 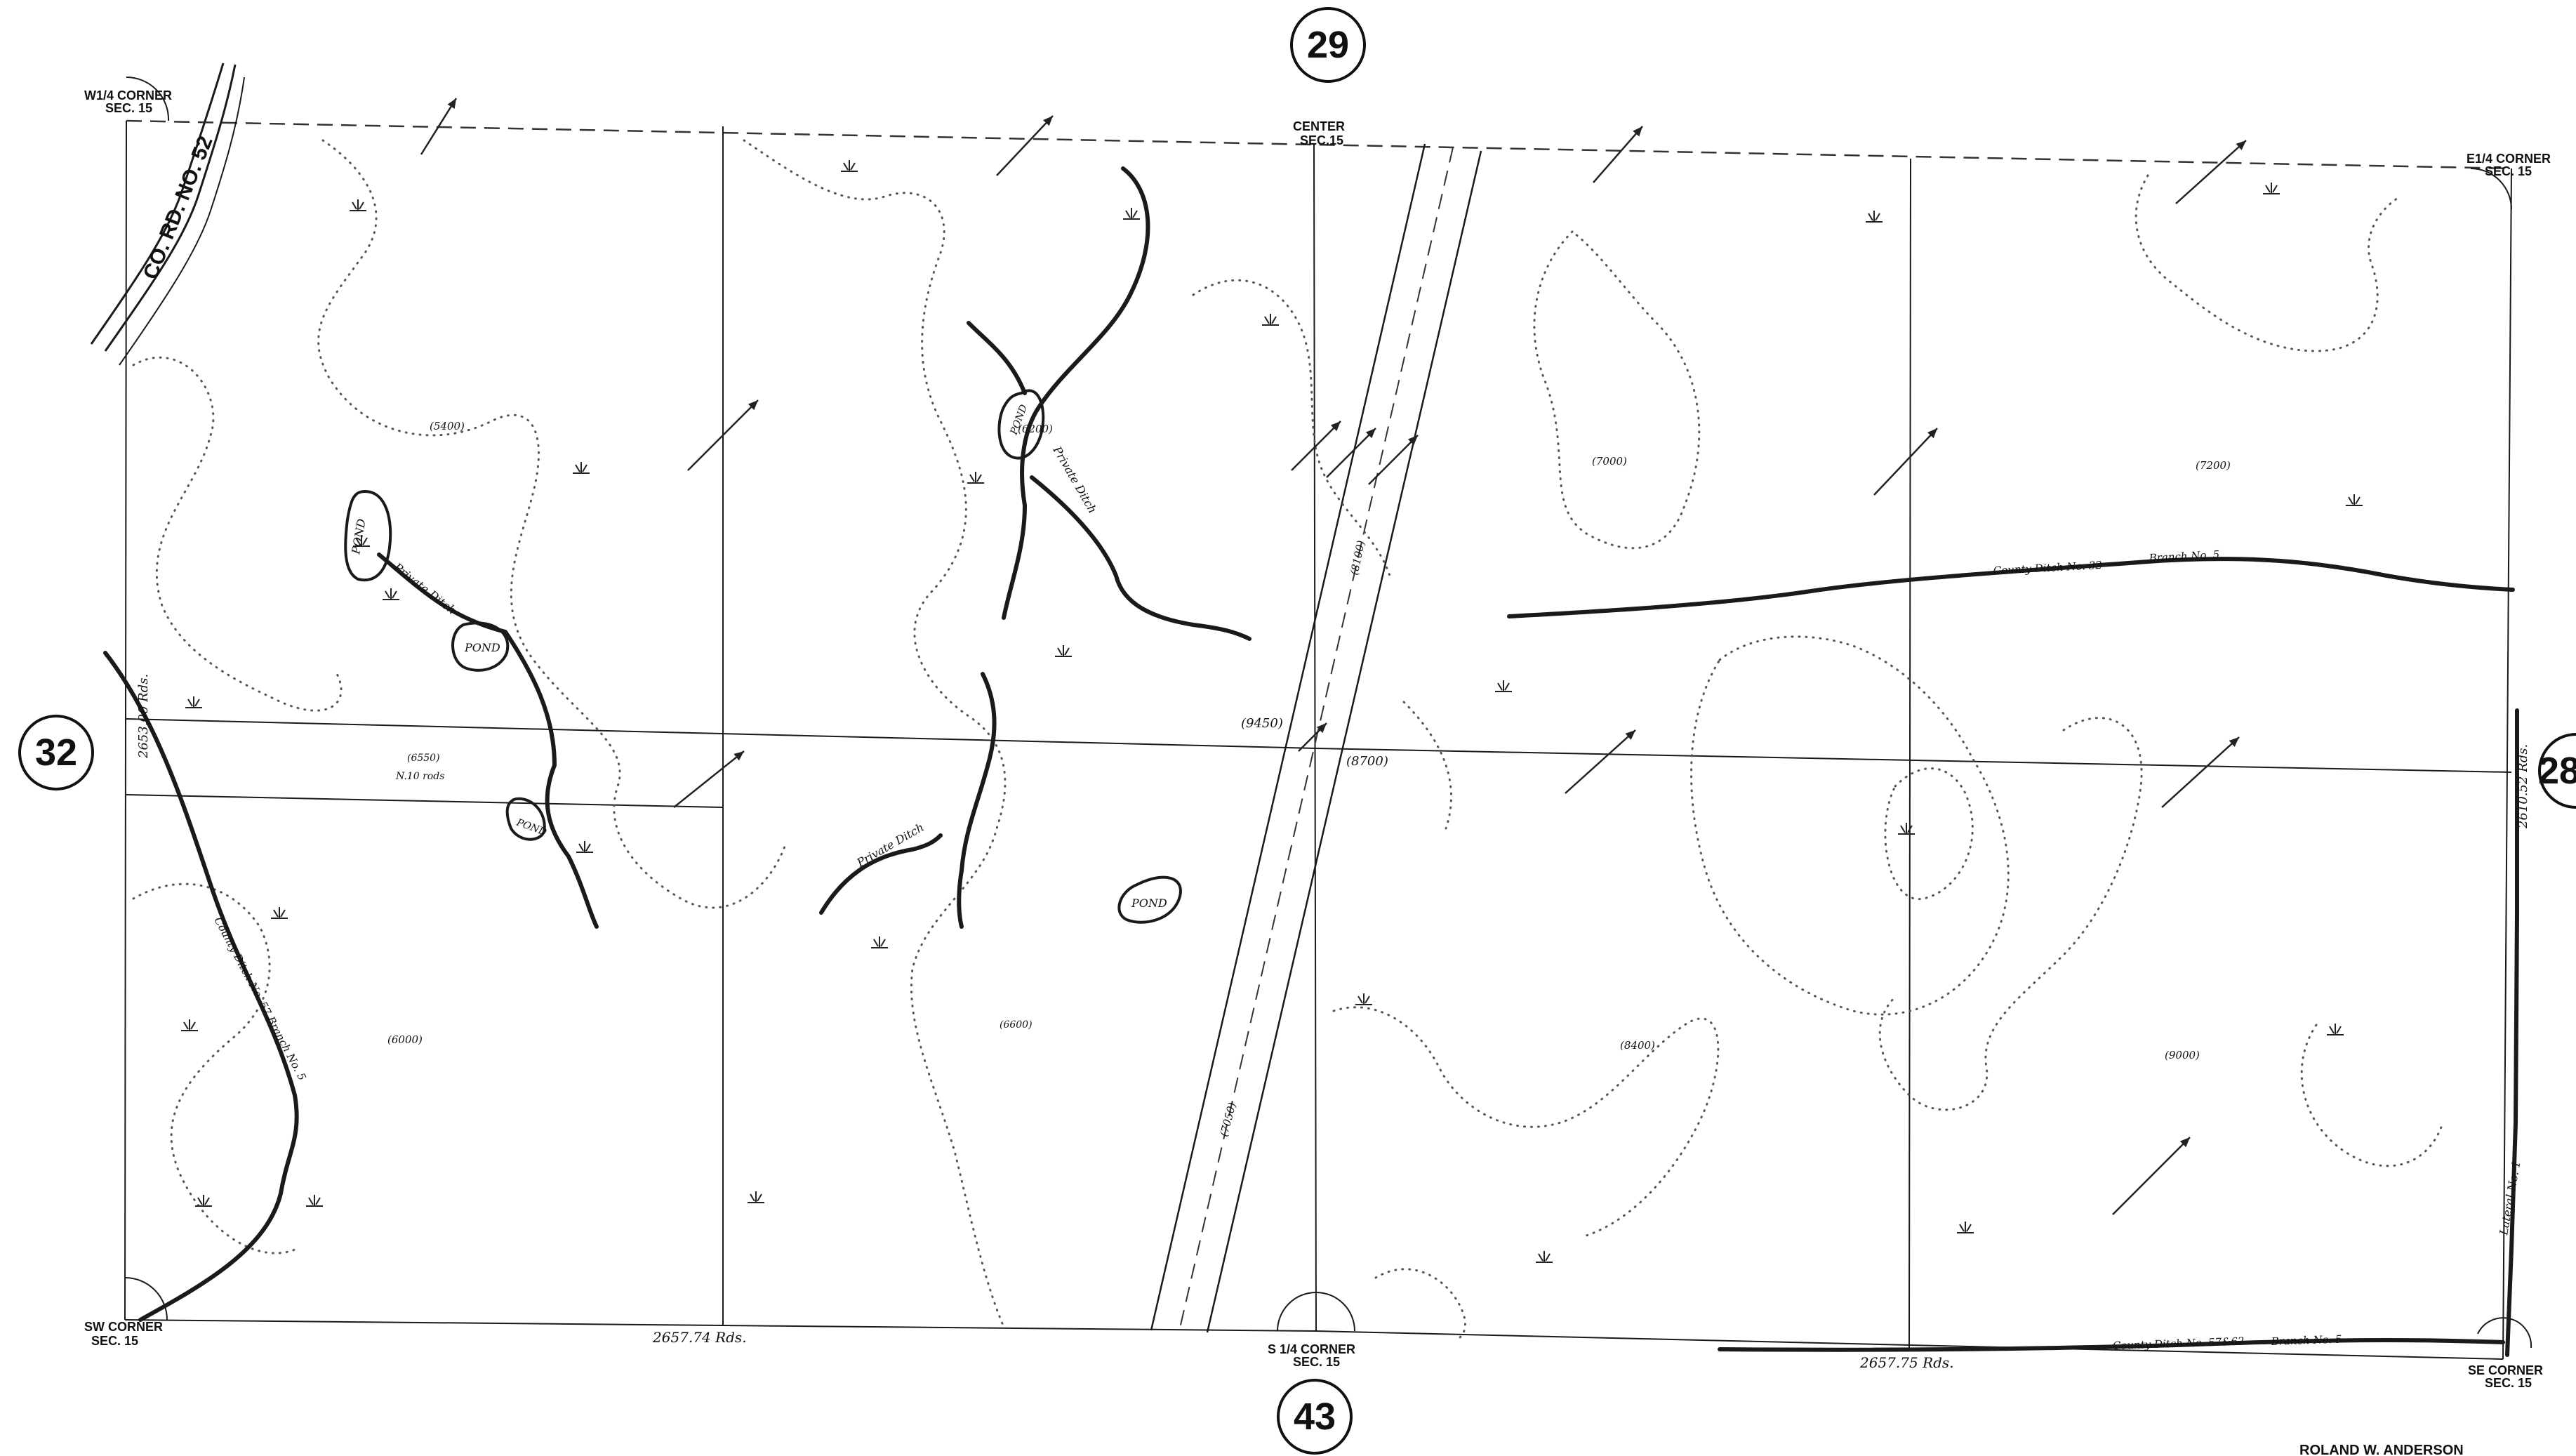 I want to click on svg-text:County Ditch No. 57 Branch No.: County Ditch No. 57 Branch No. 5, so click(x=259, y=999).